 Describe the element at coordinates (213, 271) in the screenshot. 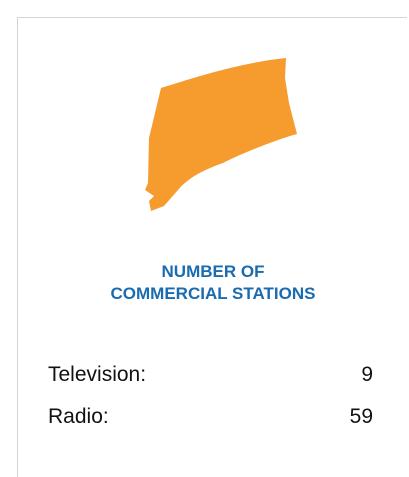

I see `heading-line: NUMBER OF` at that location.